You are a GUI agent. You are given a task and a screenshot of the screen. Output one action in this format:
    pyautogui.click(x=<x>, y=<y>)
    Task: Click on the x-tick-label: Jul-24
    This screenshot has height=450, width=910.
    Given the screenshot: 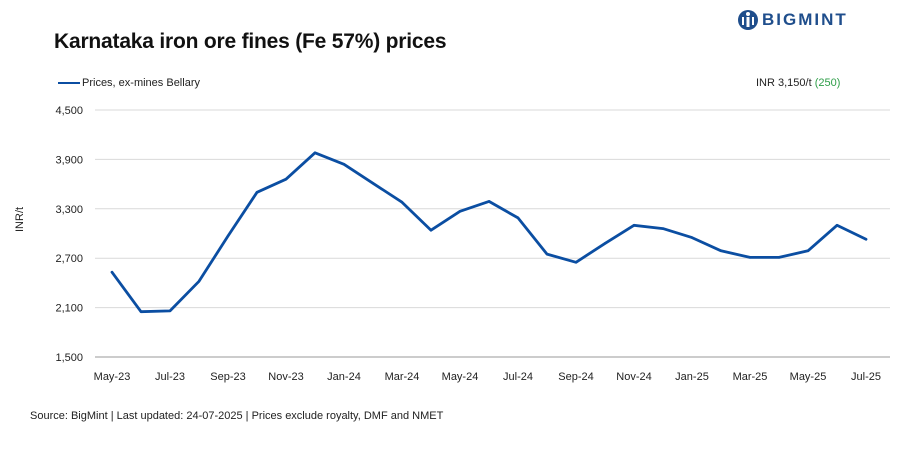 What is the action you would take?
    pyautogui.click(x=518, y=377)
    